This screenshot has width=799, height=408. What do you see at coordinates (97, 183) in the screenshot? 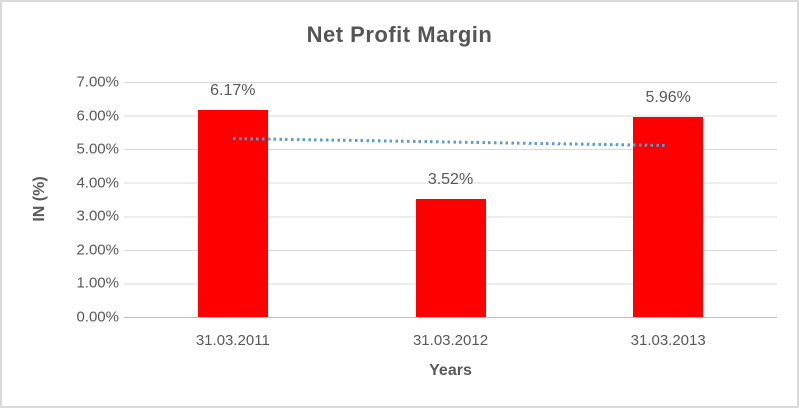
I see `y-tick-label: 4.00%` at bounding box center [97, 183].